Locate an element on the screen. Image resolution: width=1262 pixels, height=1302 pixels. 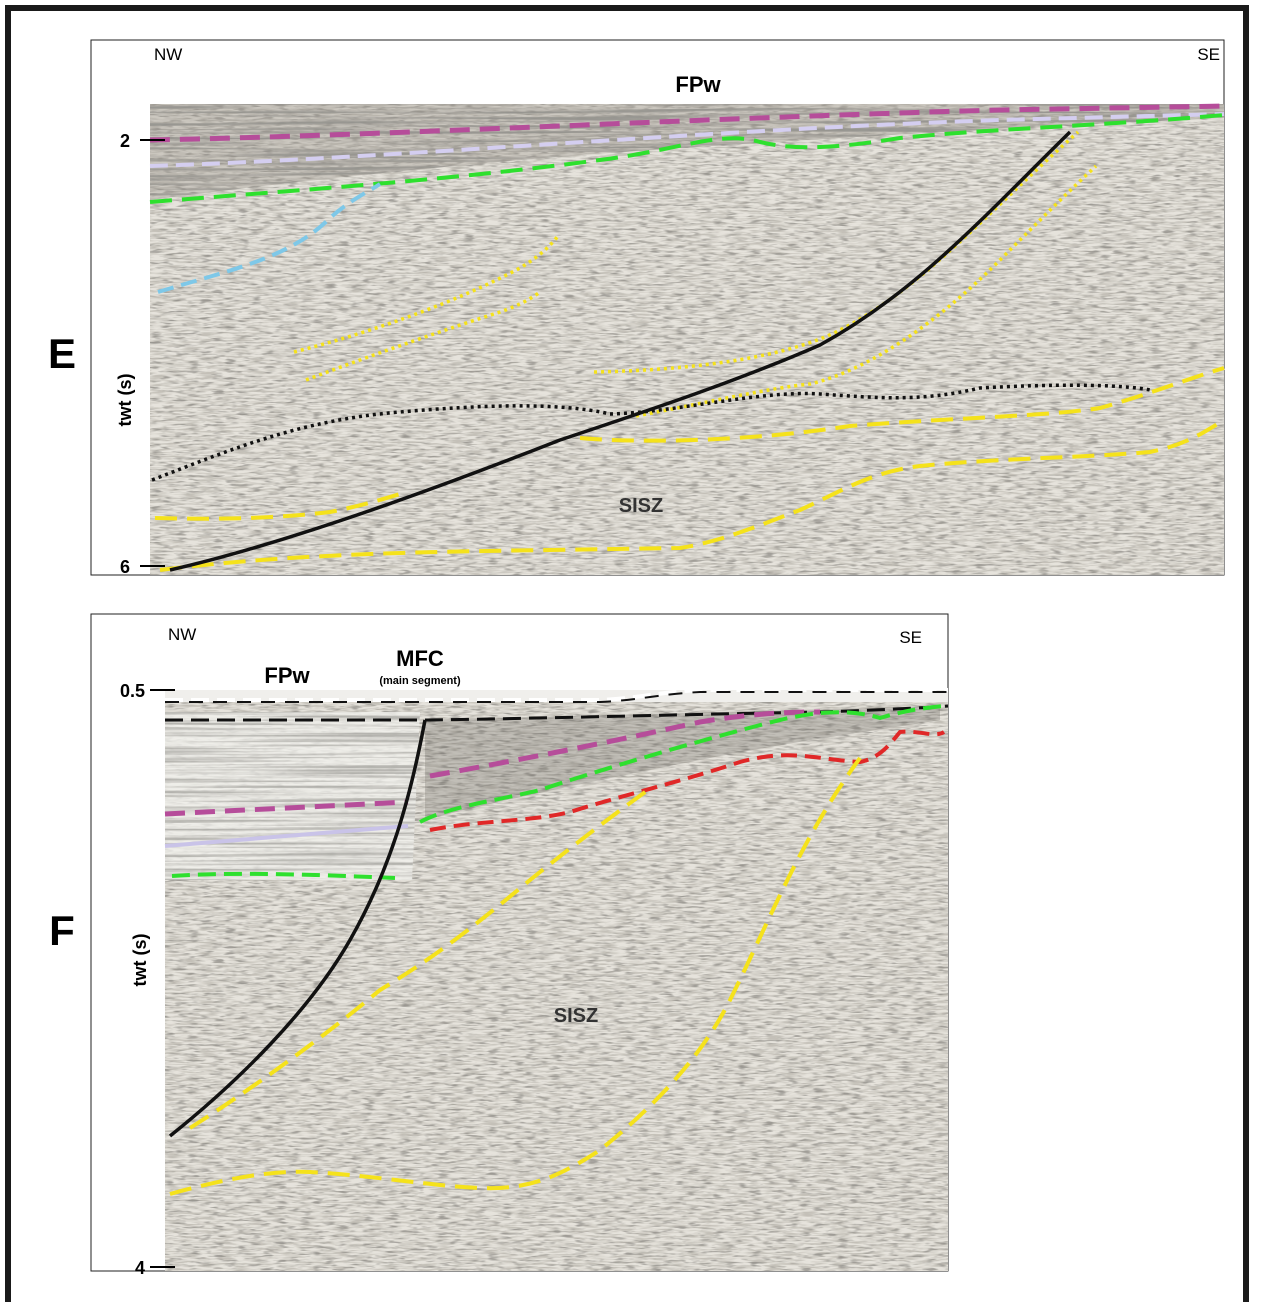
panel-e-letter: E is located at coordinates (62, 353).